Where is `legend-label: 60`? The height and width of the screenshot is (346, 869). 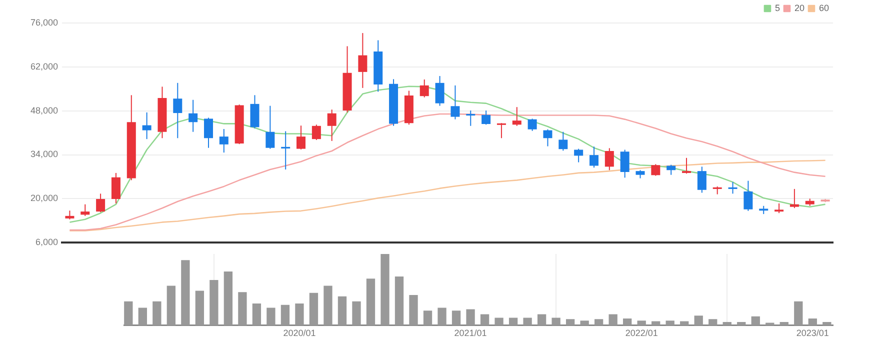 legend-label: 60 is located at coordinates (824, 7).